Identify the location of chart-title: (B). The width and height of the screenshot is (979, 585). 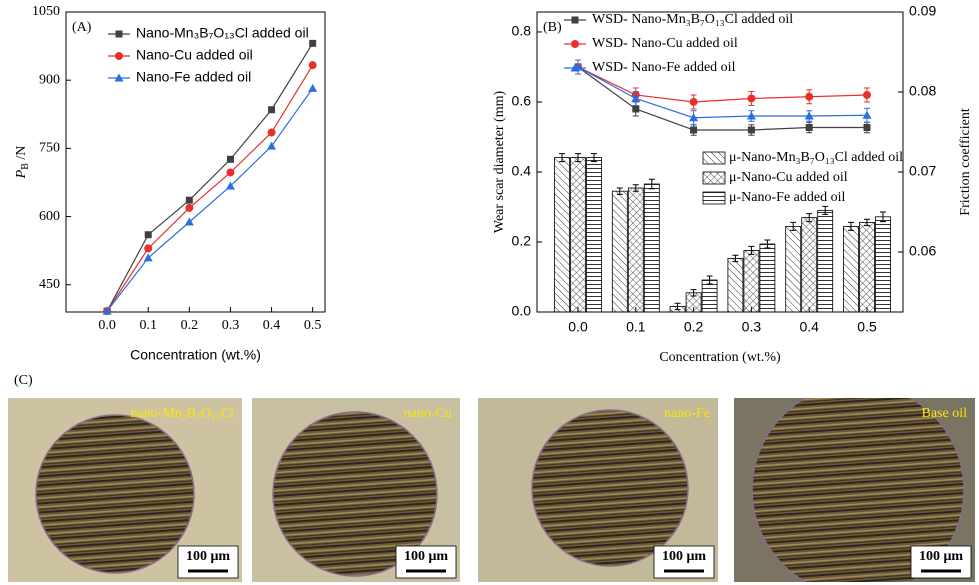
(552, 27).